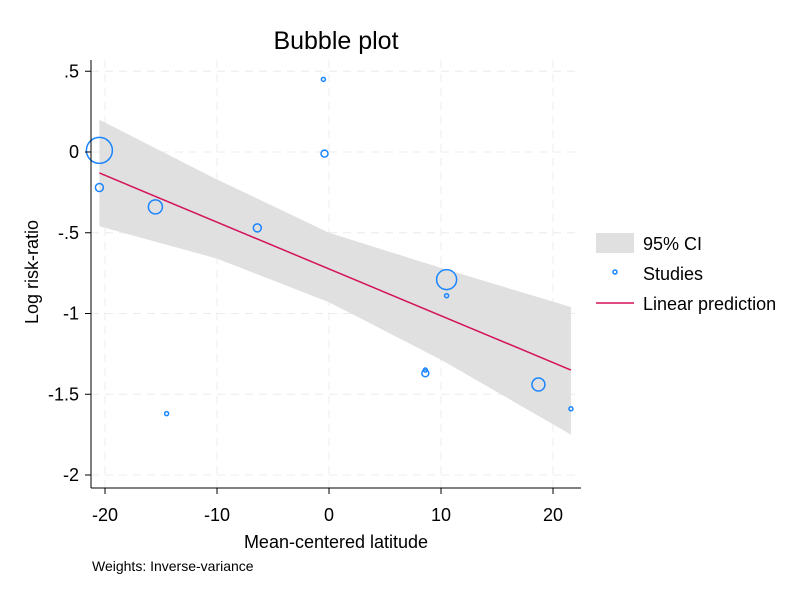  What do you see at coordinates (71, 71) in the screenshot?
I see `y-tick-label: .5` at bounding box center [71, 71].